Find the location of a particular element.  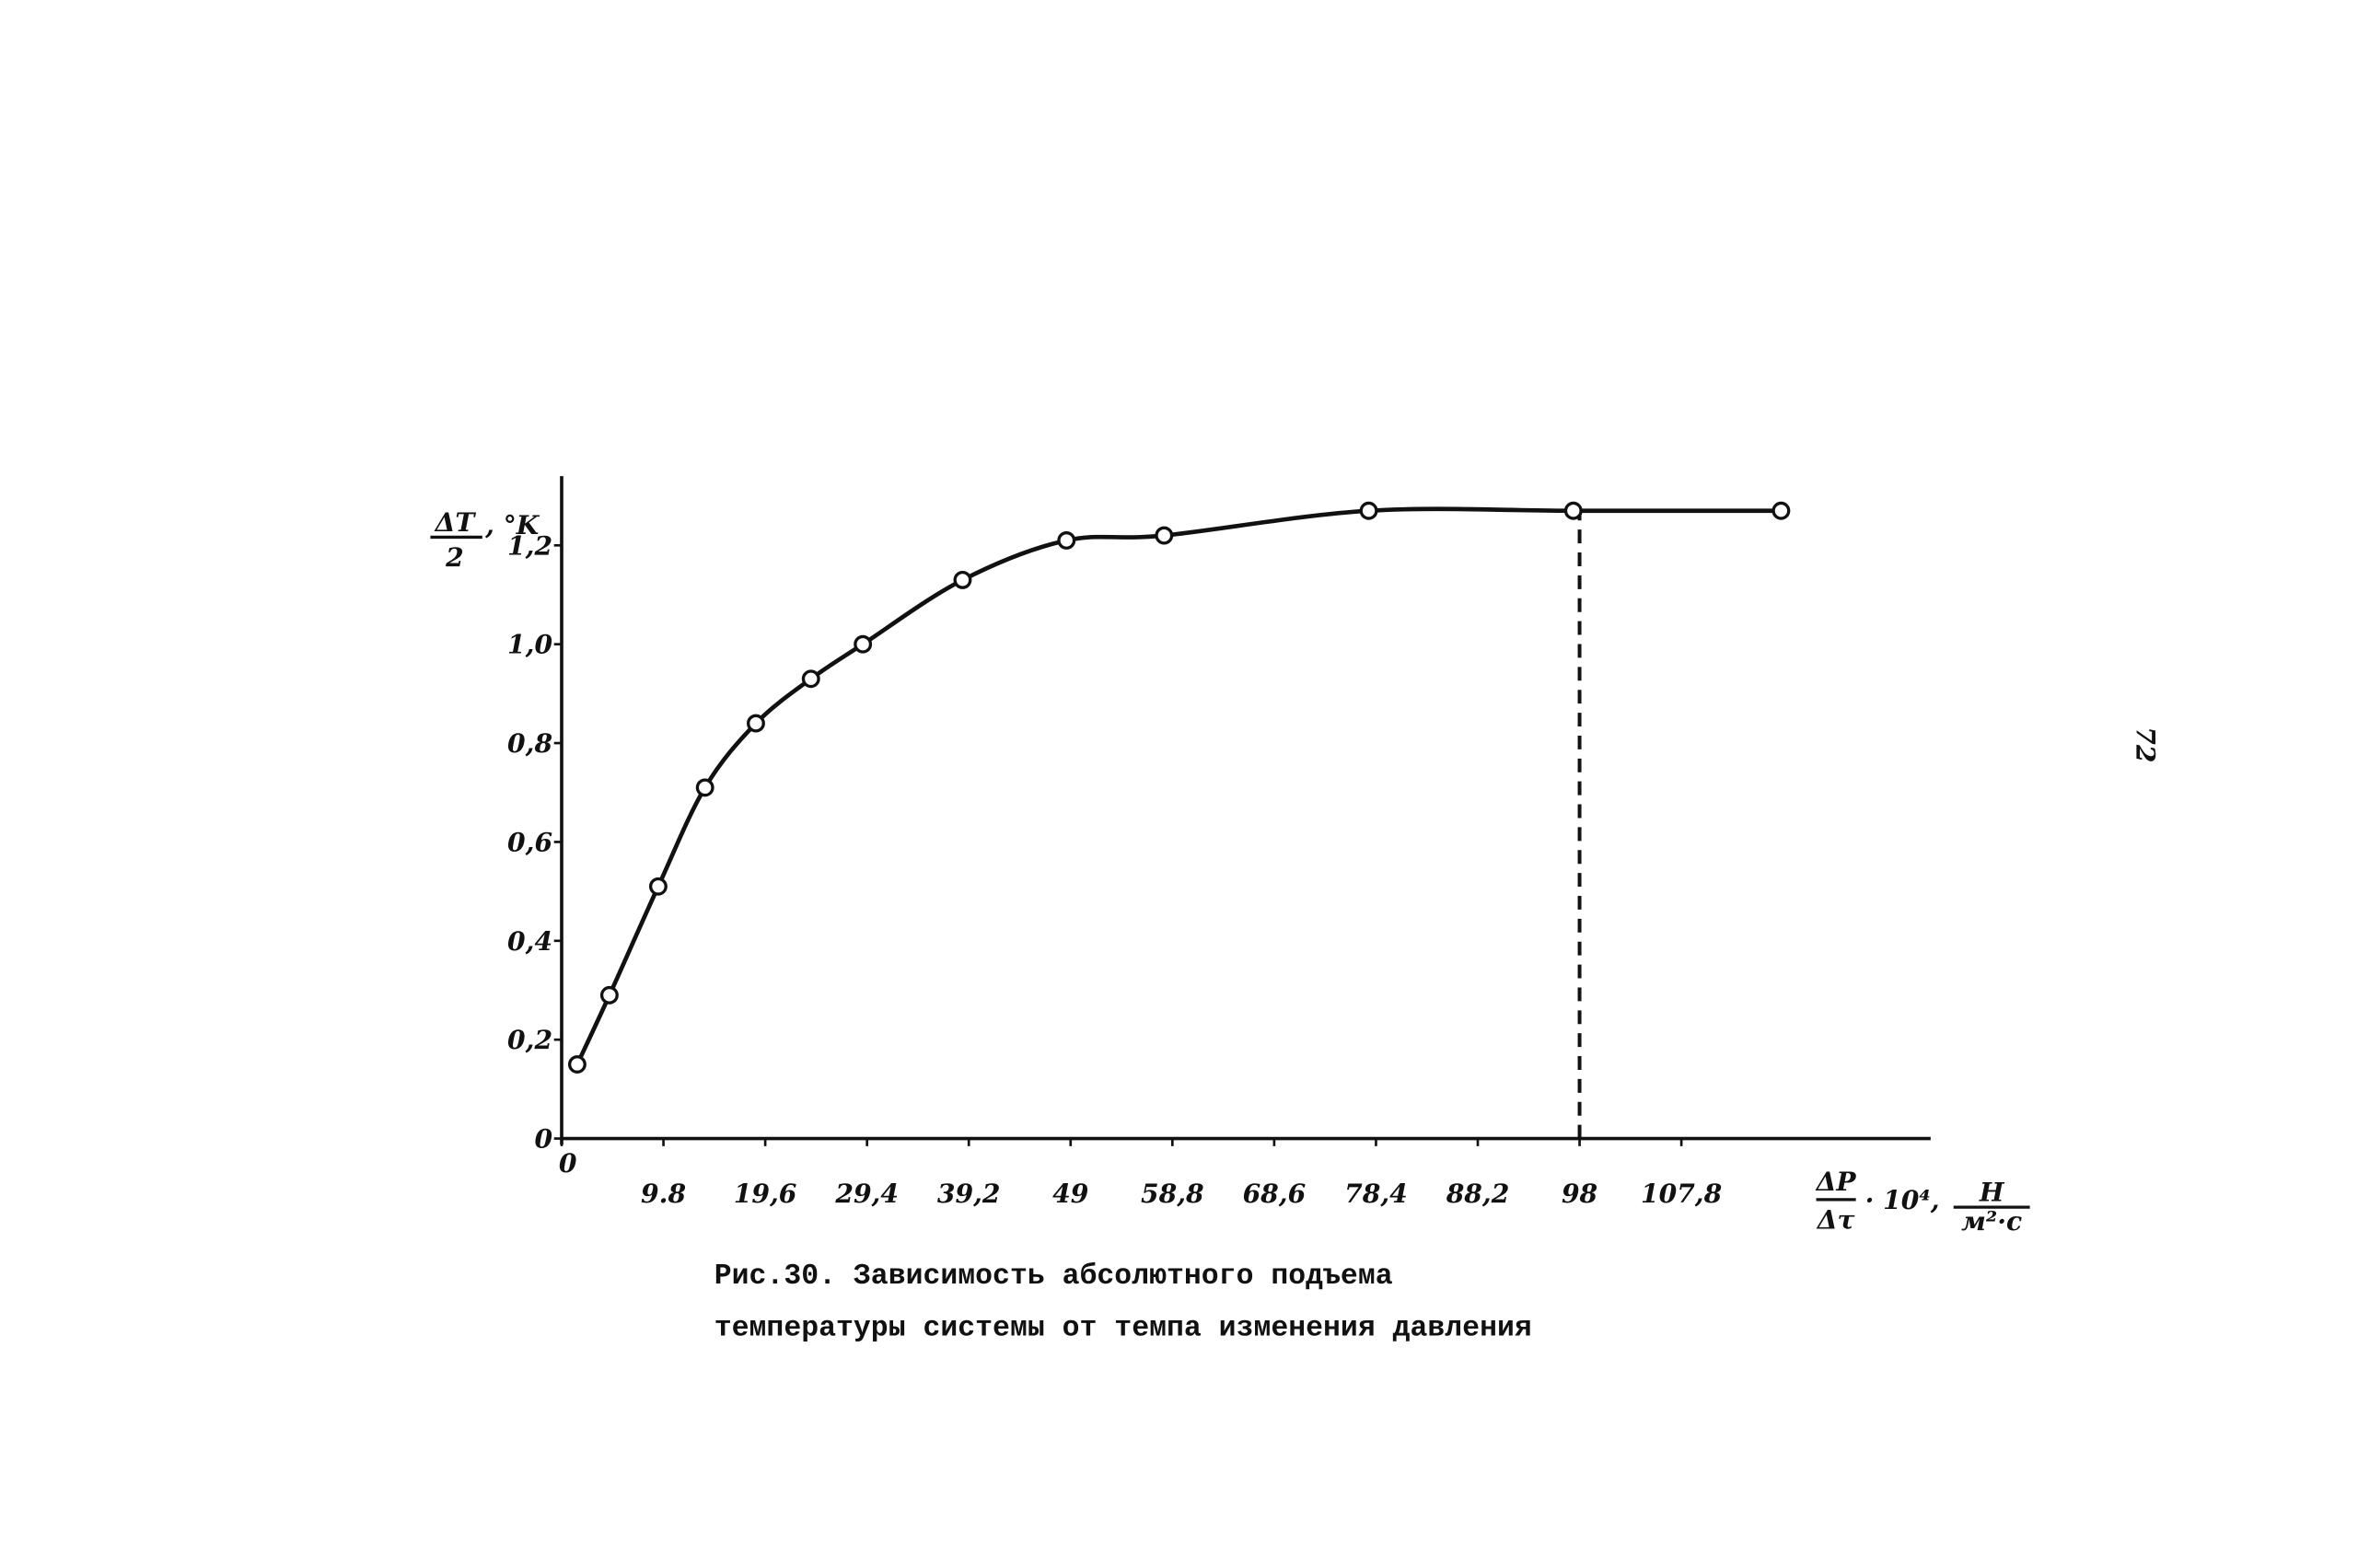

x-label-numerator: ΔP is located at coordinates (1836, 1182).